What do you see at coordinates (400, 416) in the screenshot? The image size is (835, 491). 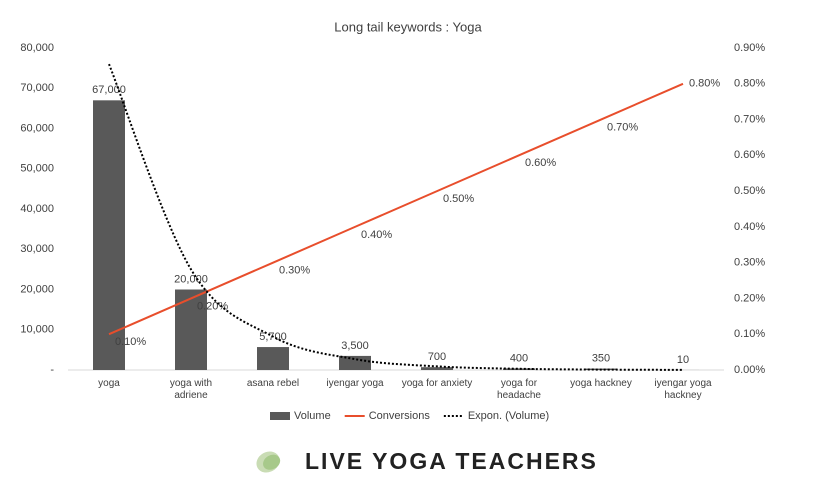 I see `legend-label: Conversions` at bounding box center [400, 416].